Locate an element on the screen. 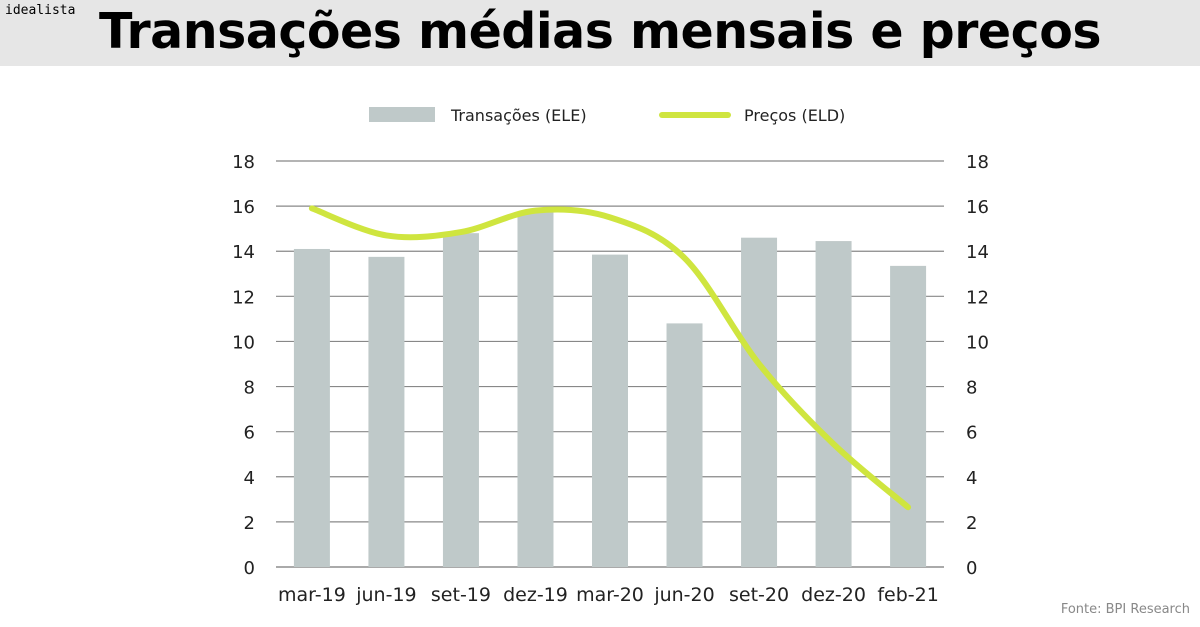 Image resolution: width=1200 pixels, height=627 pixels. chart-title: Transações médias mensais e preços is located at coordinates (600, 31).